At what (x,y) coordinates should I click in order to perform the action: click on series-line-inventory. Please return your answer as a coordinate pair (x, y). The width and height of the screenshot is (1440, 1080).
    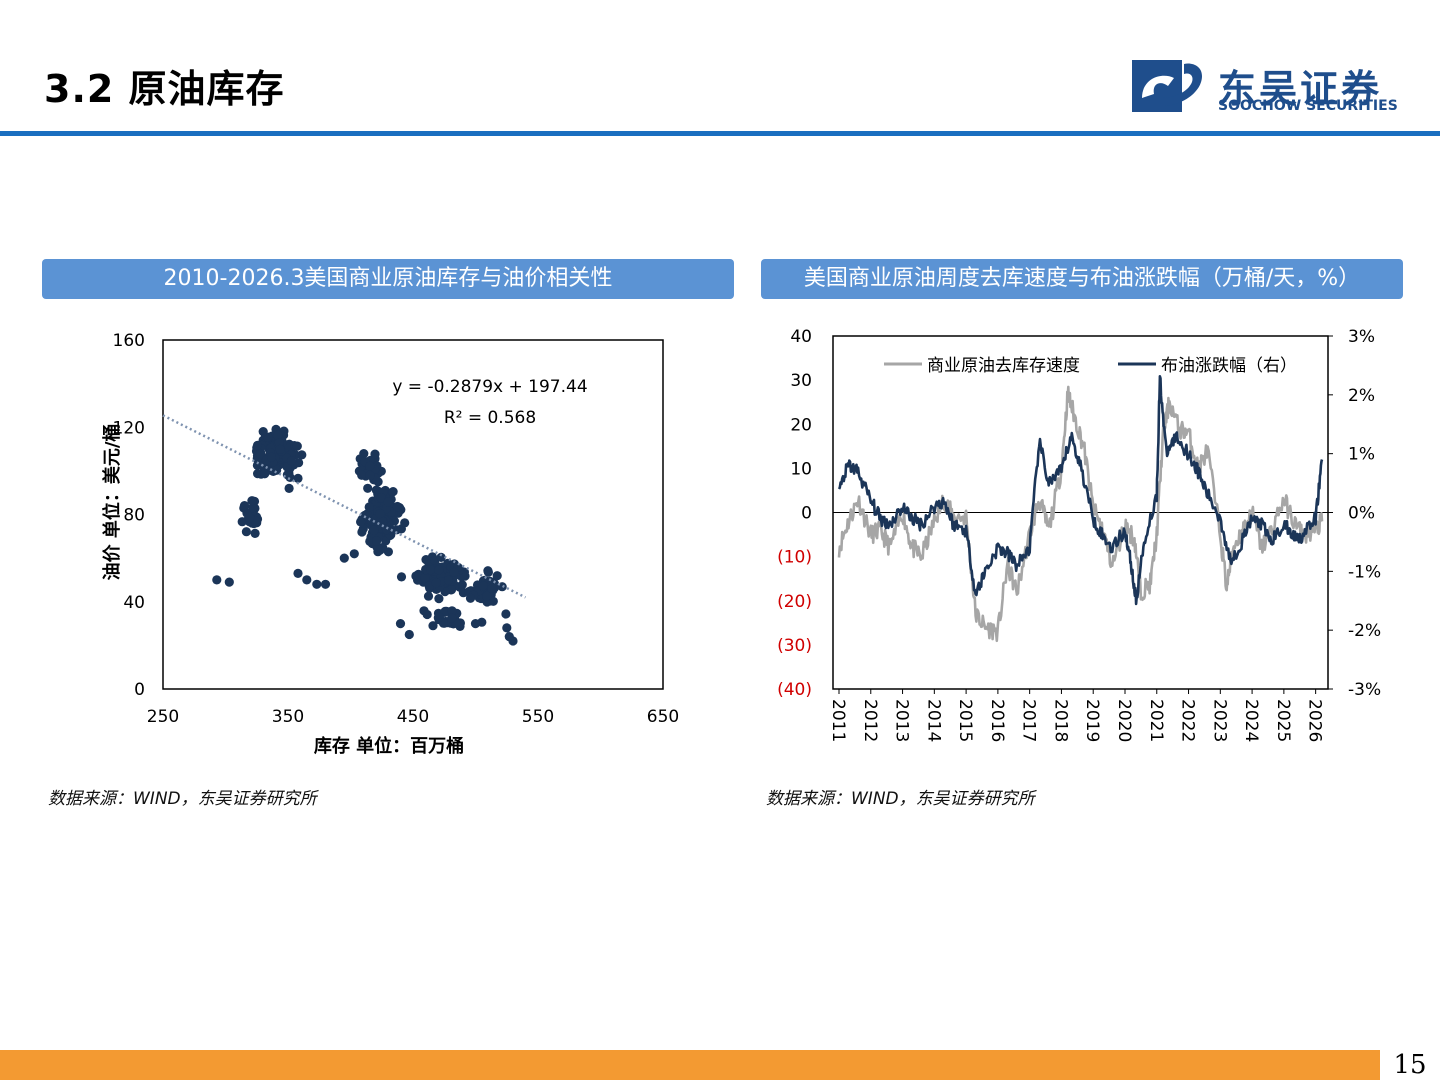
    Looking at the image, I should click on (1080, 514).